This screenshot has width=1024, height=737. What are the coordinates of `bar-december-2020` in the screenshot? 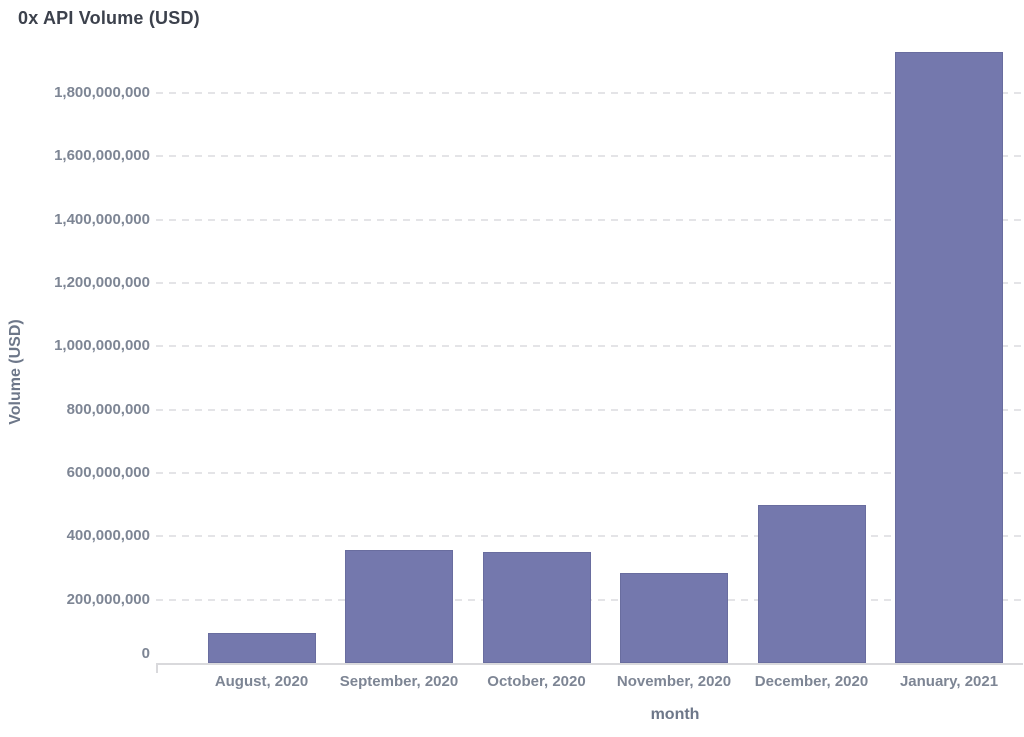 It's located at (811, 583).